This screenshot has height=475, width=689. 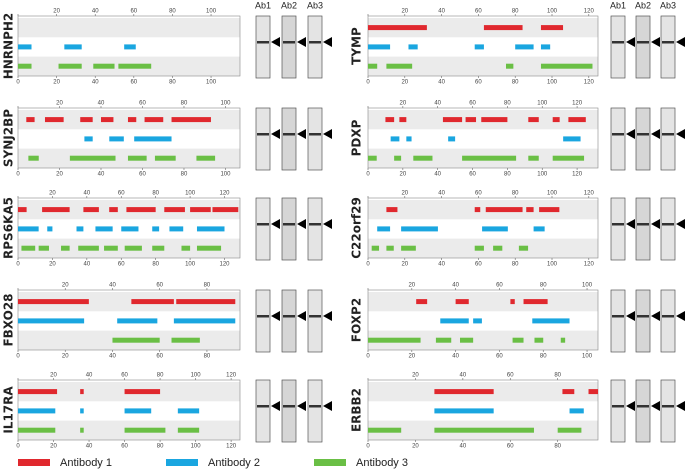 I want to click on legend-label: Antibody 2, so click(x=234, y=463).